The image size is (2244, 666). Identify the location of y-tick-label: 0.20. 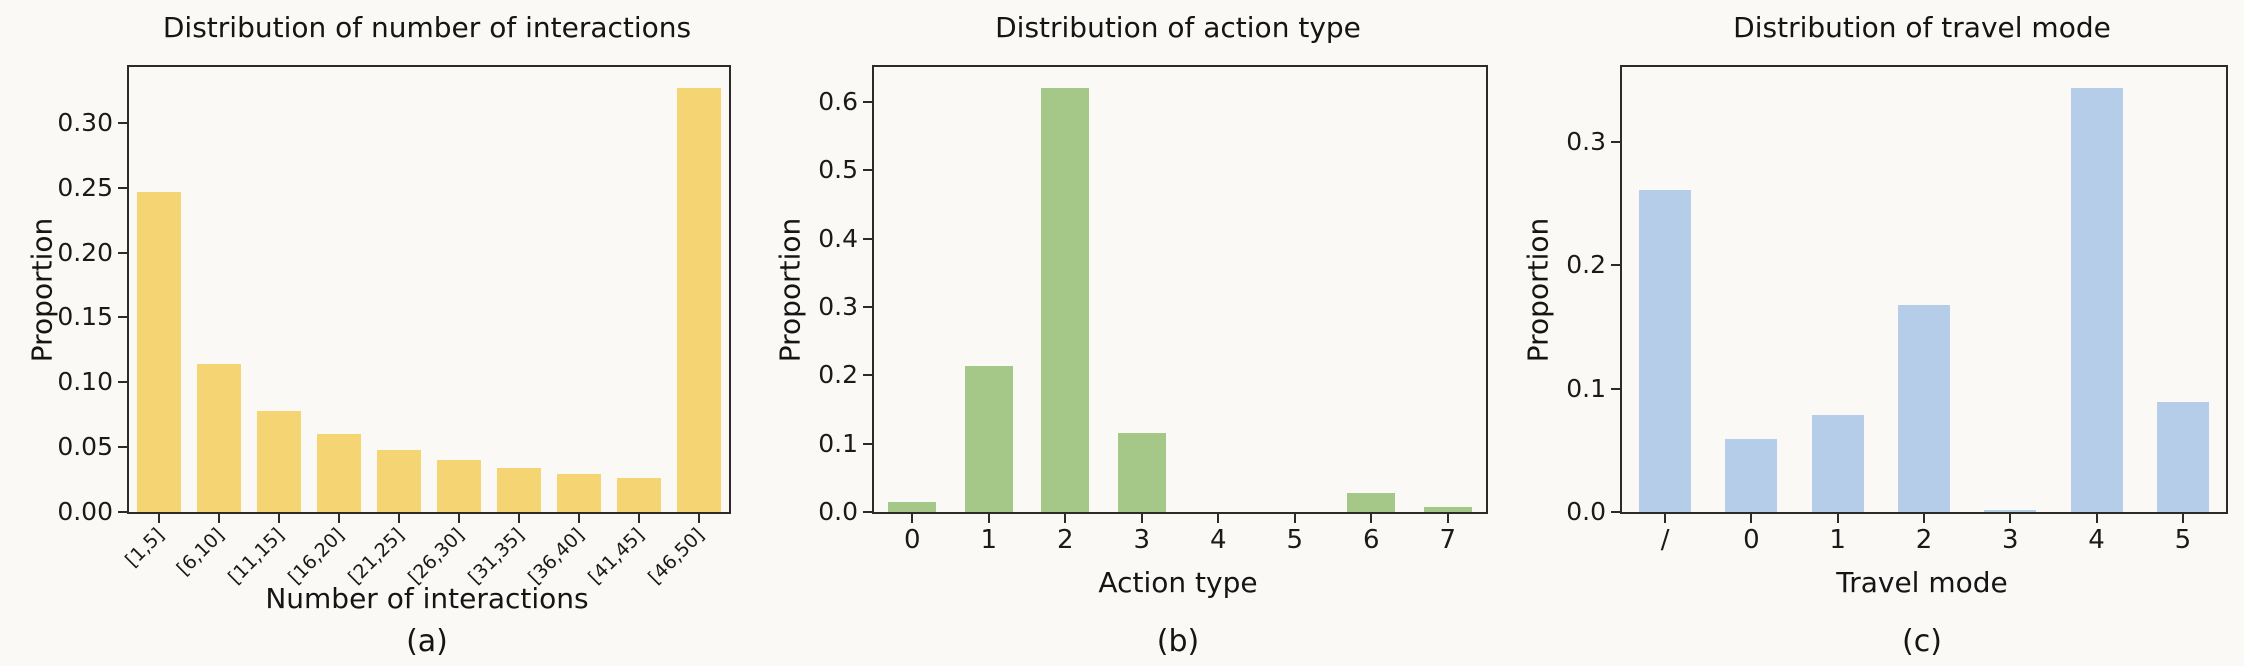
(85, 252).